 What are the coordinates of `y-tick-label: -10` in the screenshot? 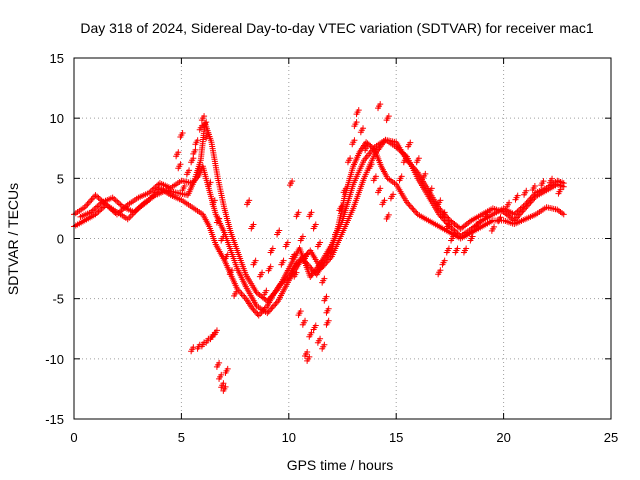 It's located at (54, 359).